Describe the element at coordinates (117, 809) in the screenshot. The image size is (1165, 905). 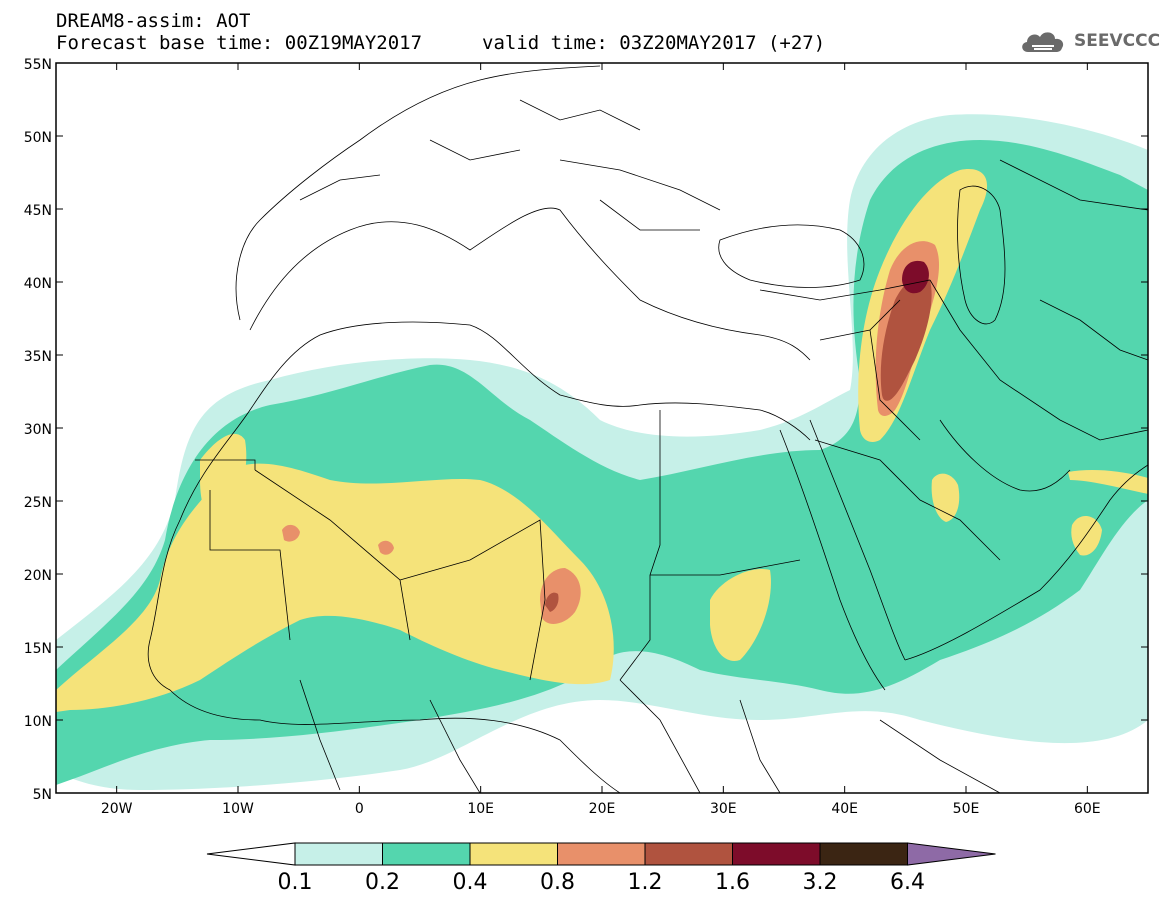
I see `lon-tick-label: 20W` at that location.